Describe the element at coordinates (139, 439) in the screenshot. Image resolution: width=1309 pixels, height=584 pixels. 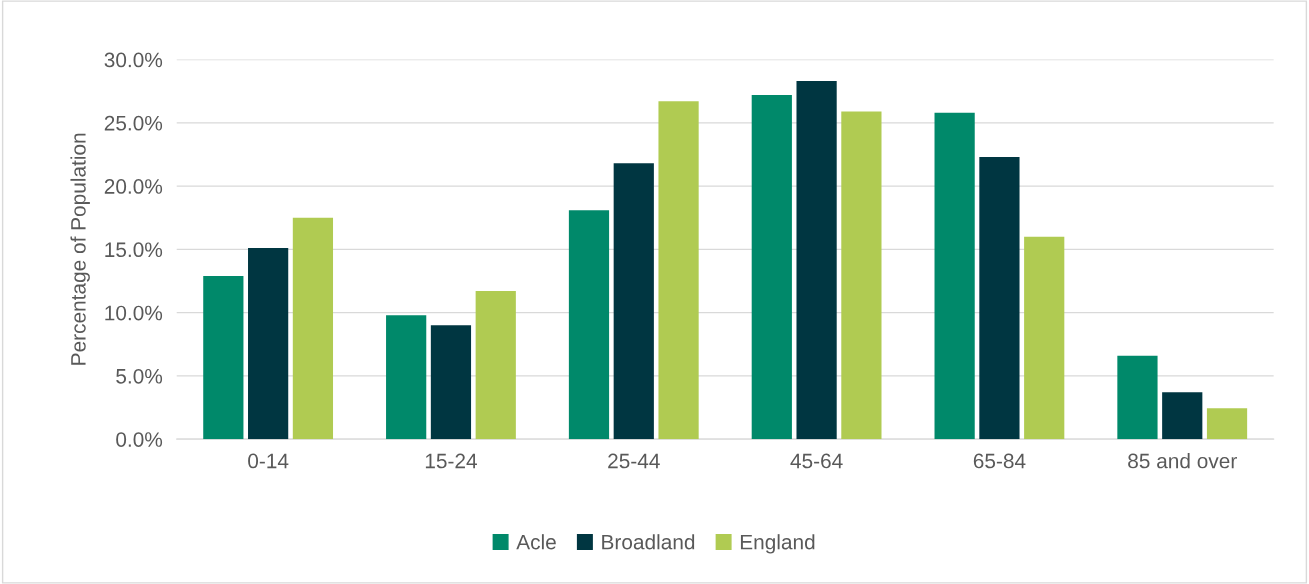
I see `y-tick-label: 0.0%` at that location.